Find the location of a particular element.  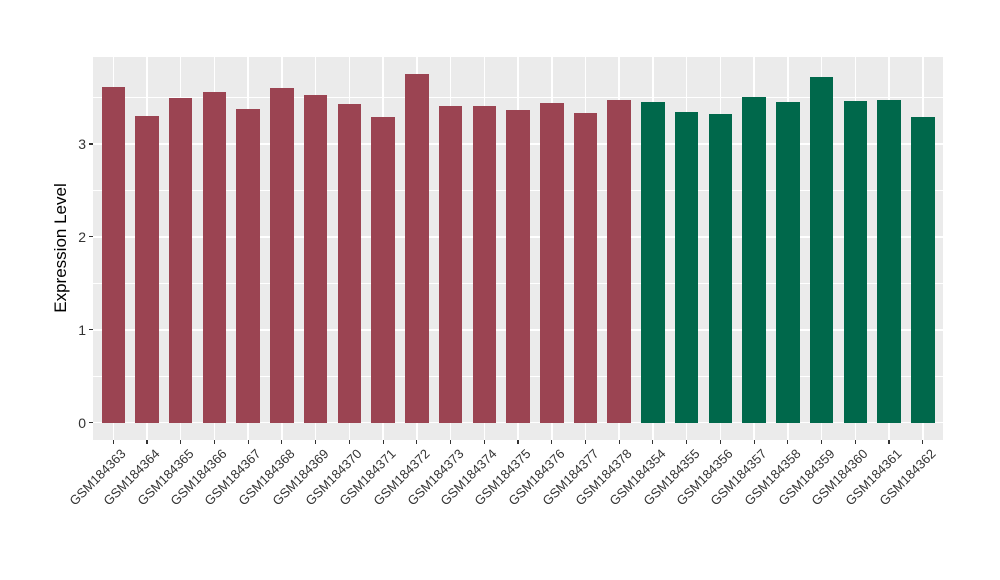

bar-GSM184355 is located at coordinates (686, 267).